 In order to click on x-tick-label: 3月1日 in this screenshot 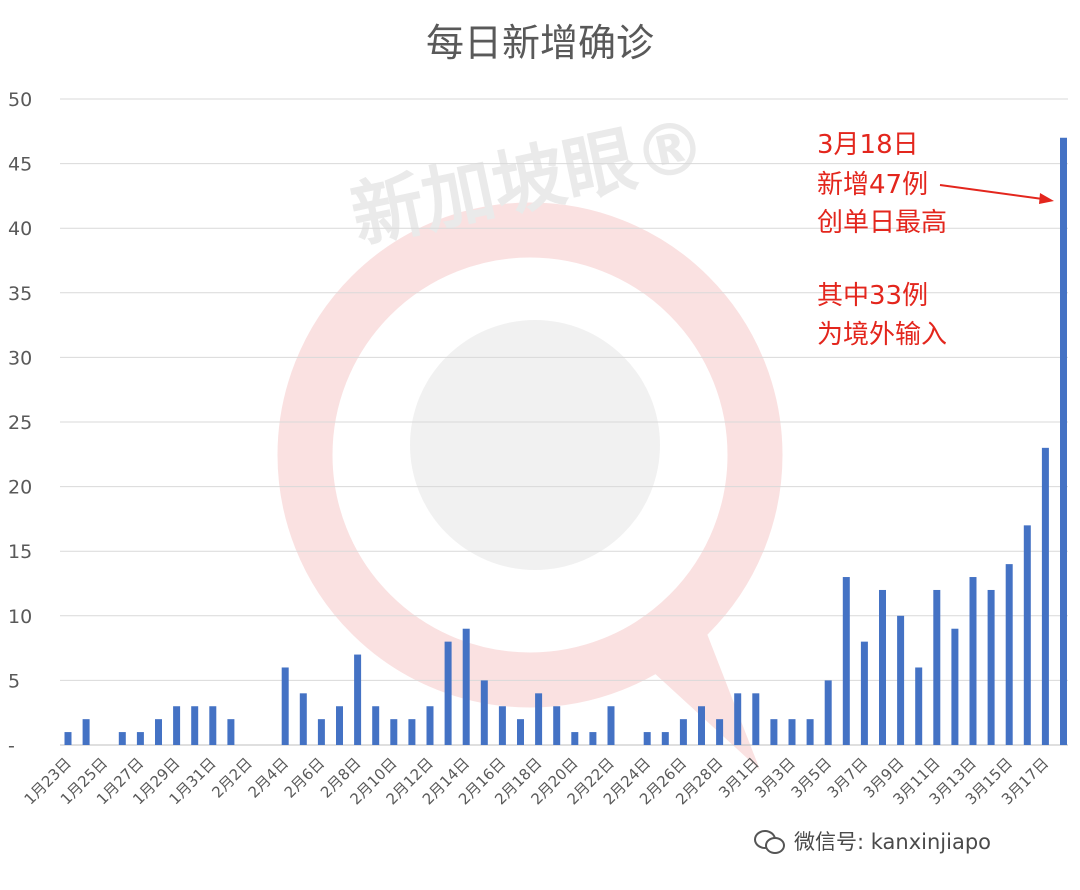, I will do `click(738, 777)`.